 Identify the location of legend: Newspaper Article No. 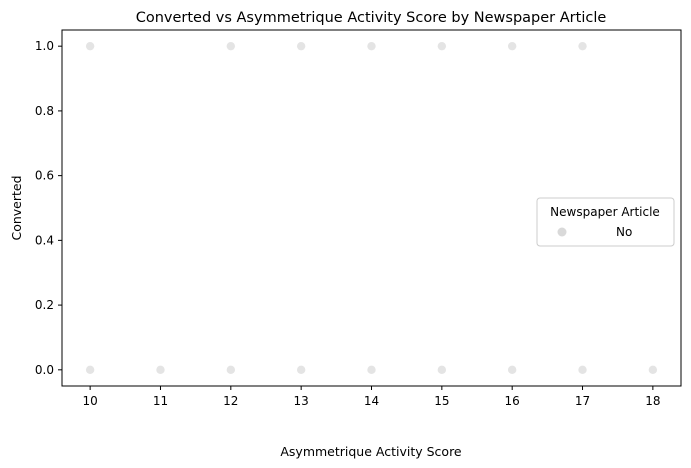
(605, 222).